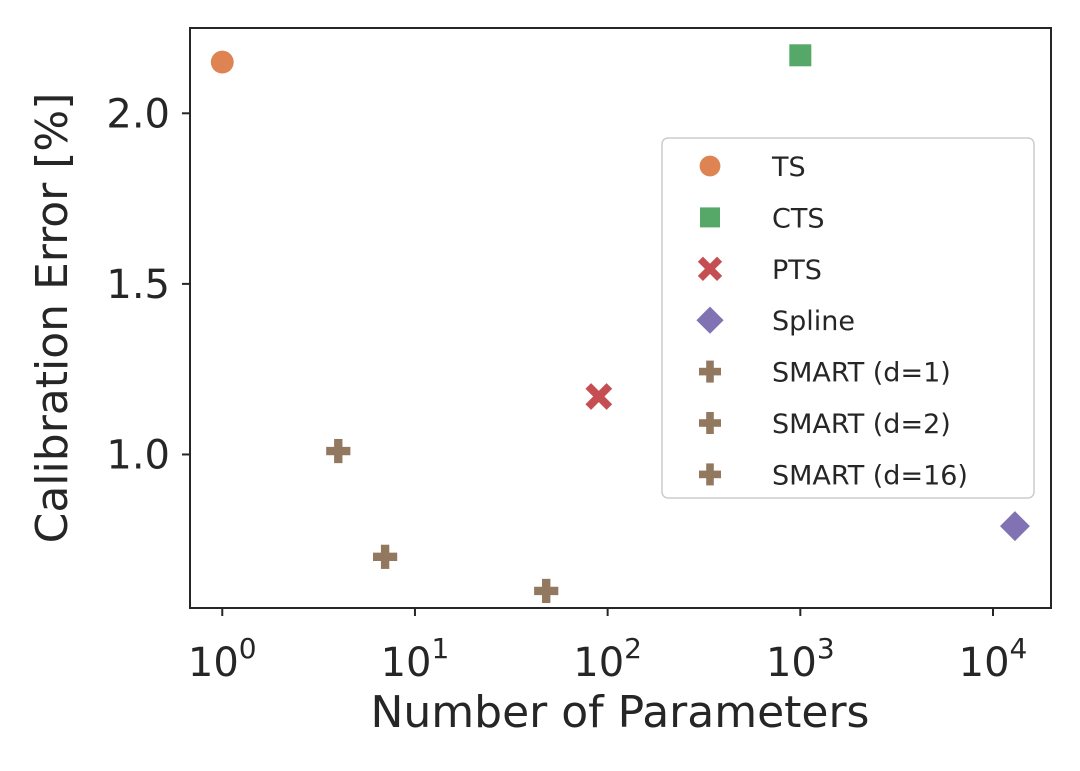 This screenshot has height=771, width=1080. What do you see at coordinates (788, 167) in the screenshot?
I see `legend-label: TS` at bounding box center [788, 167].